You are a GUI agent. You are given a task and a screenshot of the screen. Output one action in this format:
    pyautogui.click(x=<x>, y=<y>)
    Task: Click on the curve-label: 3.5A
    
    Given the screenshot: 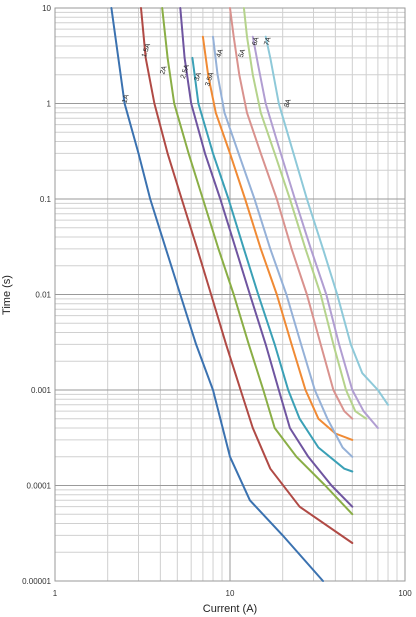 What is the action you would take?
    pyautogui.click(x=209, y=79)
    